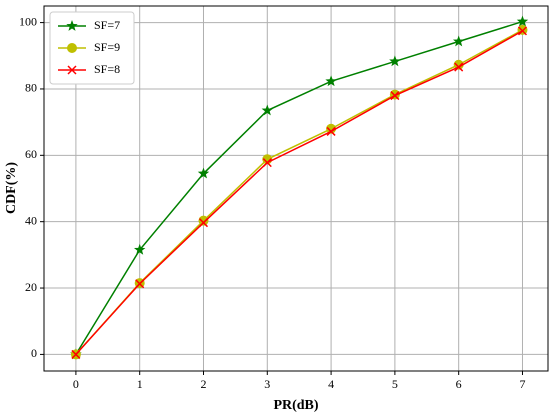  Describe the element at coordinates (31, 220) in the screenshot. I see `y-tick-label: 40` at that location.